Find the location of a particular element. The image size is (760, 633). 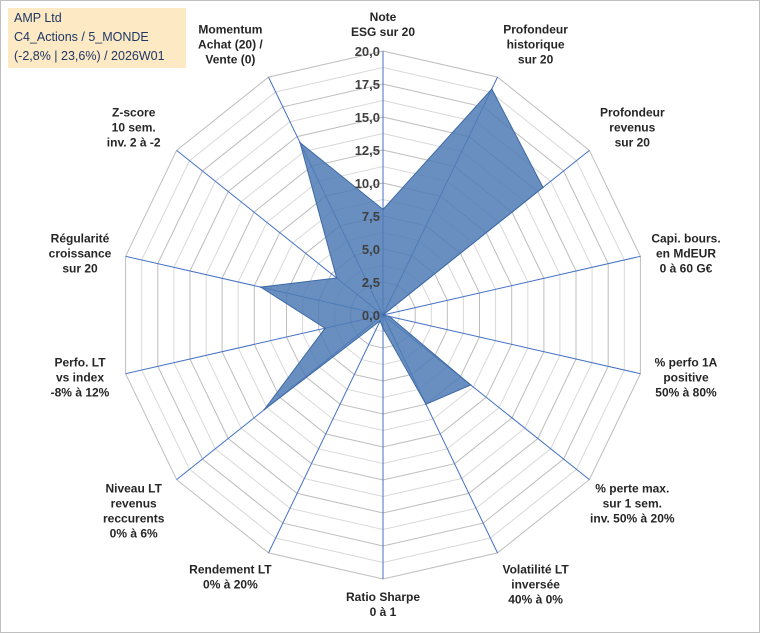

axis-label: Perfo. LT vs index -8% à 12% is located at coordinates (80, 377).